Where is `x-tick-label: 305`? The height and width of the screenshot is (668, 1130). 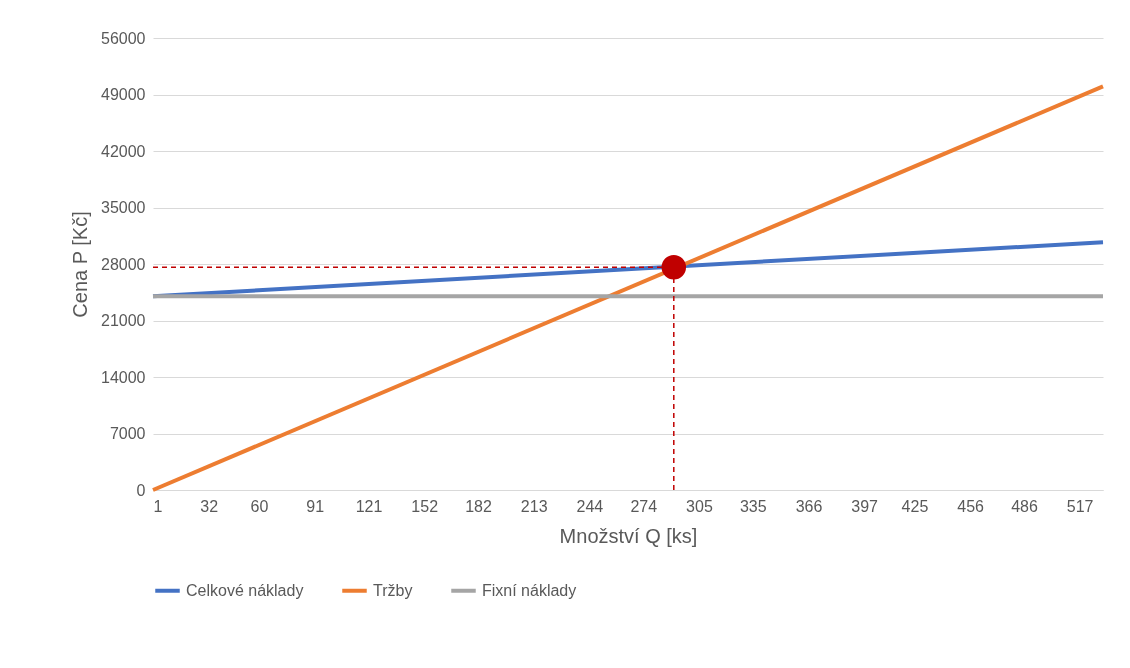 x-tick-label: 305 is located at coordinates (699, 506).